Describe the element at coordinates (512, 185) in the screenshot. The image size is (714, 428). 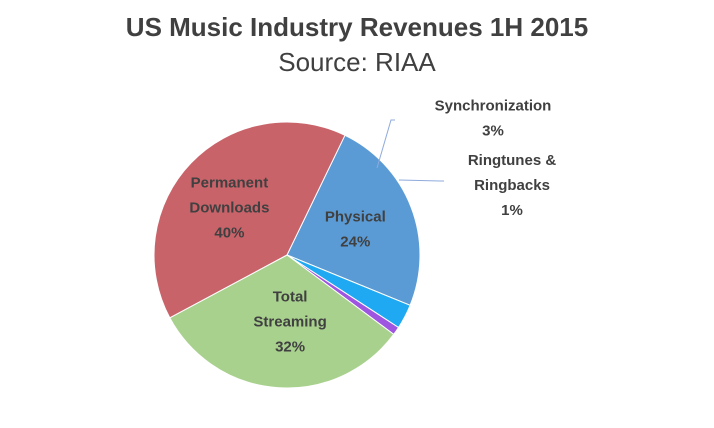
I see `data-label-ringtunes-ringbacks: Ringtunes & Ringbacks 1%` at that location.